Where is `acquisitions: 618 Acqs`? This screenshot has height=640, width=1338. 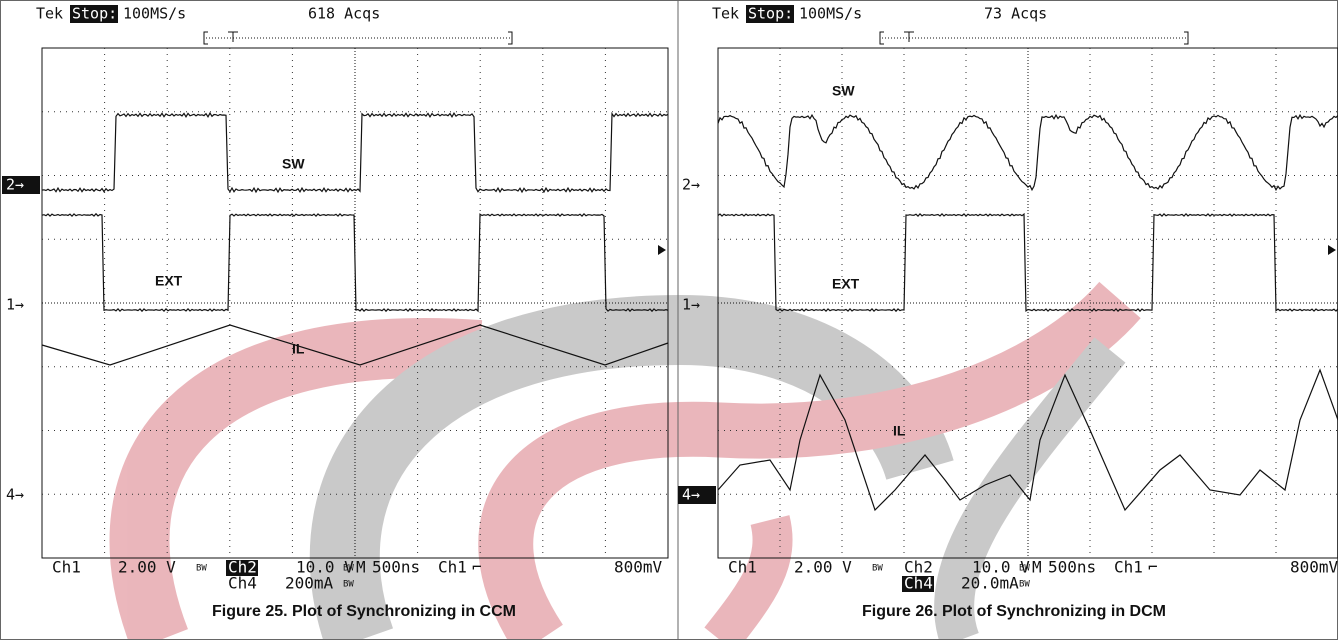
acquisitions: 618 Acqs is located at coordinates (344, 14).